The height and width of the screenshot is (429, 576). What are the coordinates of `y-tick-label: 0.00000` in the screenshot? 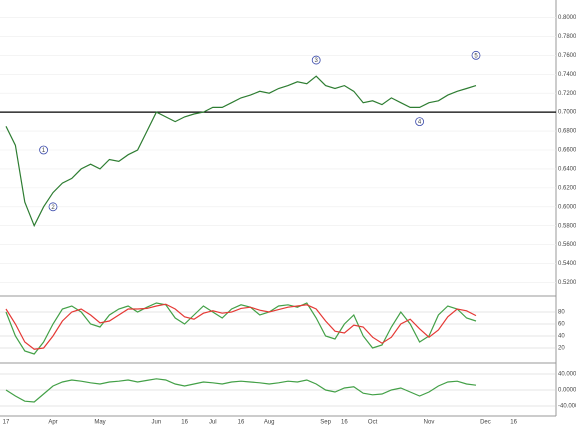 It's located at (567, 391).